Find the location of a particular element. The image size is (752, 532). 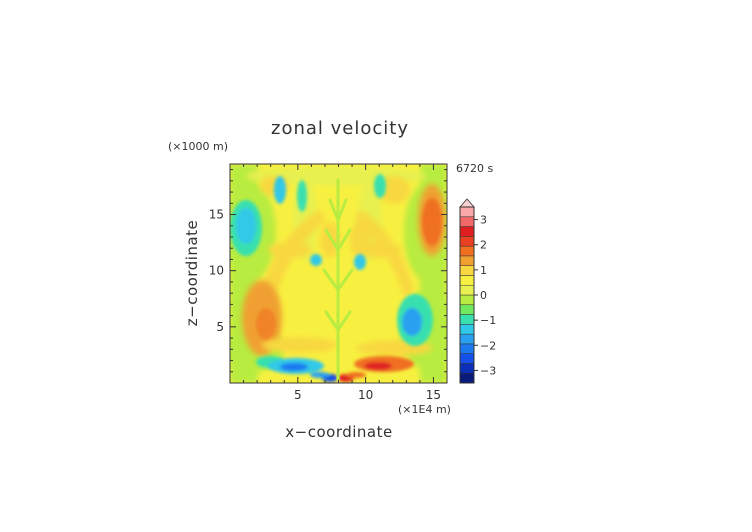

colorbar: 3 2 1 0 −1 −2 −3 is located at coordinates (477, 291).